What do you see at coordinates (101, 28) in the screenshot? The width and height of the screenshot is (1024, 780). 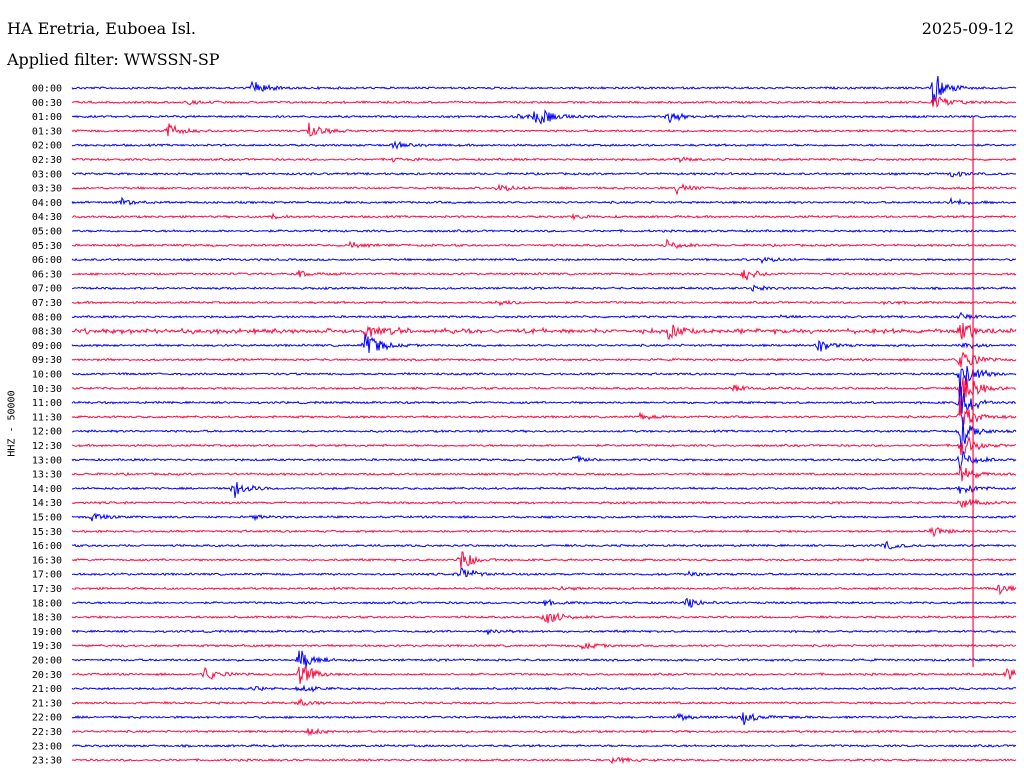 I see `station-title: HA Eretria, Euboea Isl.` at bounding box center [101, 28].